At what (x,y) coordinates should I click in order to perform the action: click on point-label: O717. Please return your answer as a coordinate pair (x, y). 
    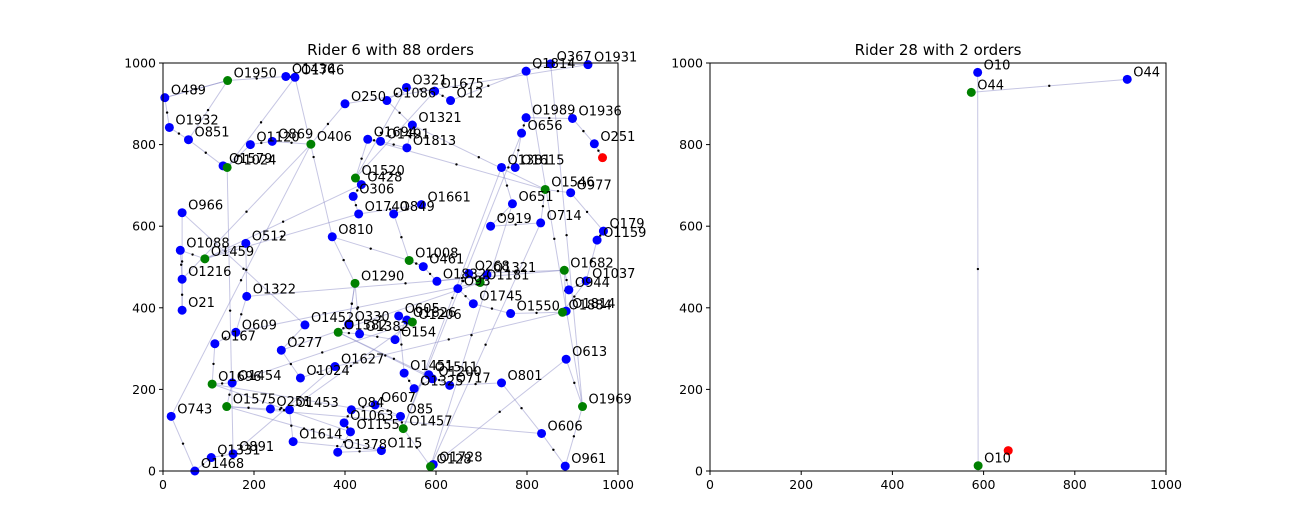
    Looking at the image, I should click on (473, 378).